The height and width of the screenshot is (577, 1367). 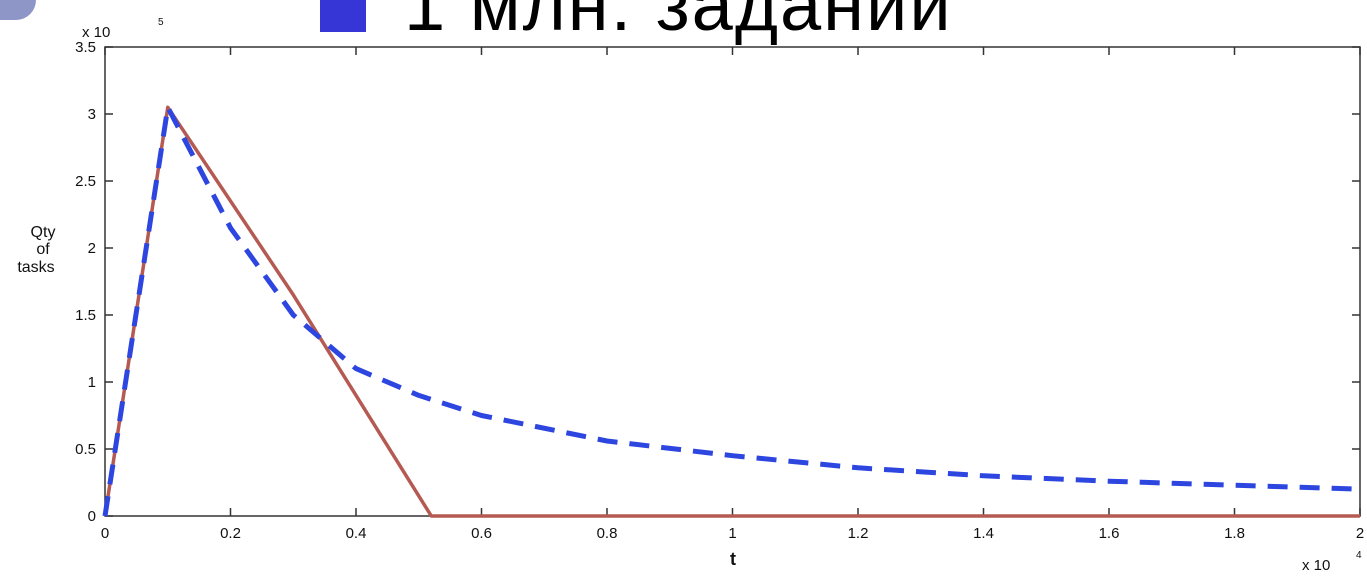 I want to click on slide-decoration, so click(x=18, y=10).